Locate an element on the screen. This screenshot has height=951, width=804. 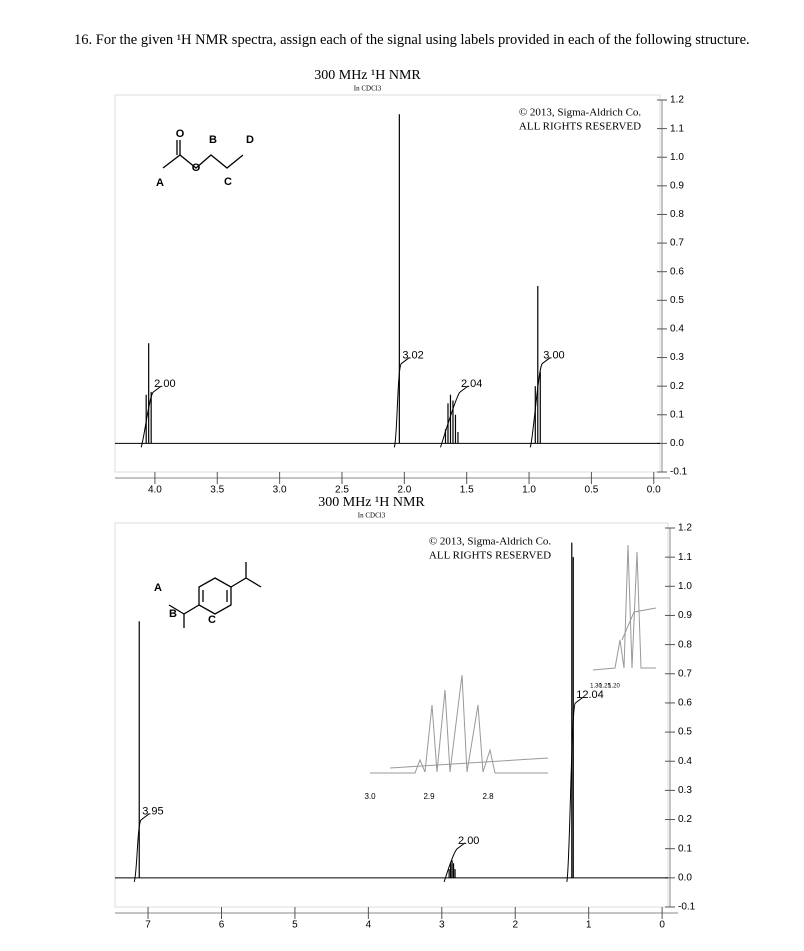
x-tick-label: 4 is located at coordinates (369, 925).